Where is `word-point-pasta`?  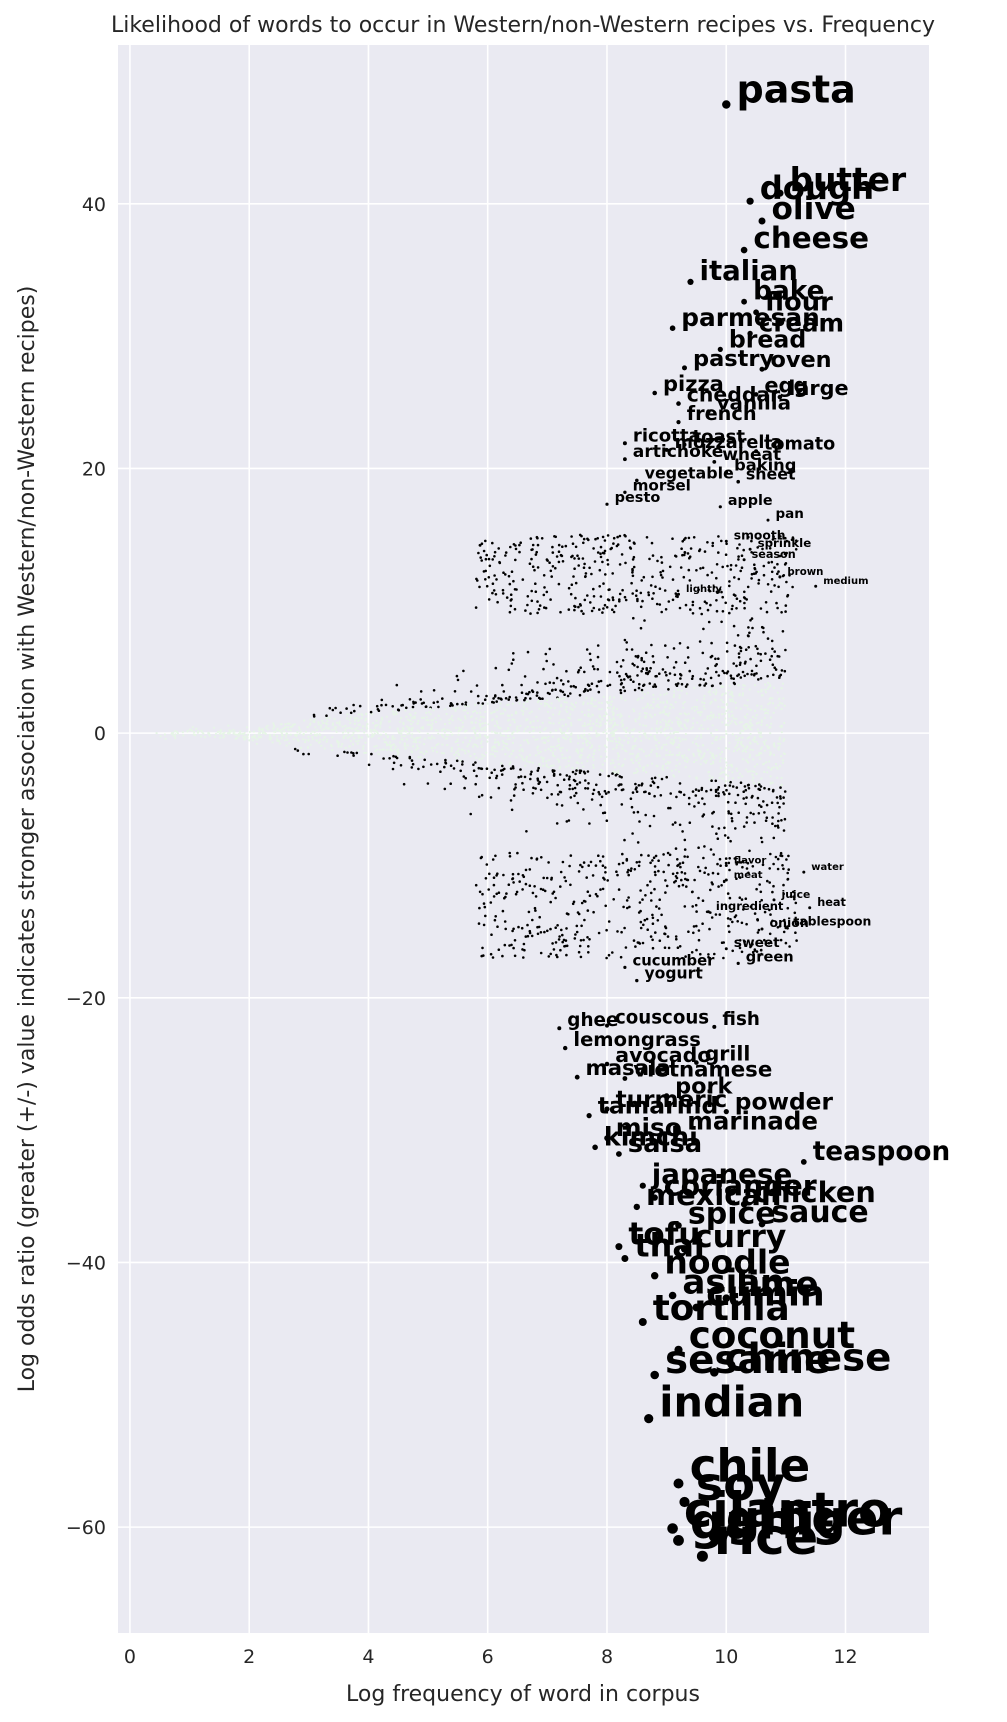 word-point-pasta is located at coordinates (726, 104).